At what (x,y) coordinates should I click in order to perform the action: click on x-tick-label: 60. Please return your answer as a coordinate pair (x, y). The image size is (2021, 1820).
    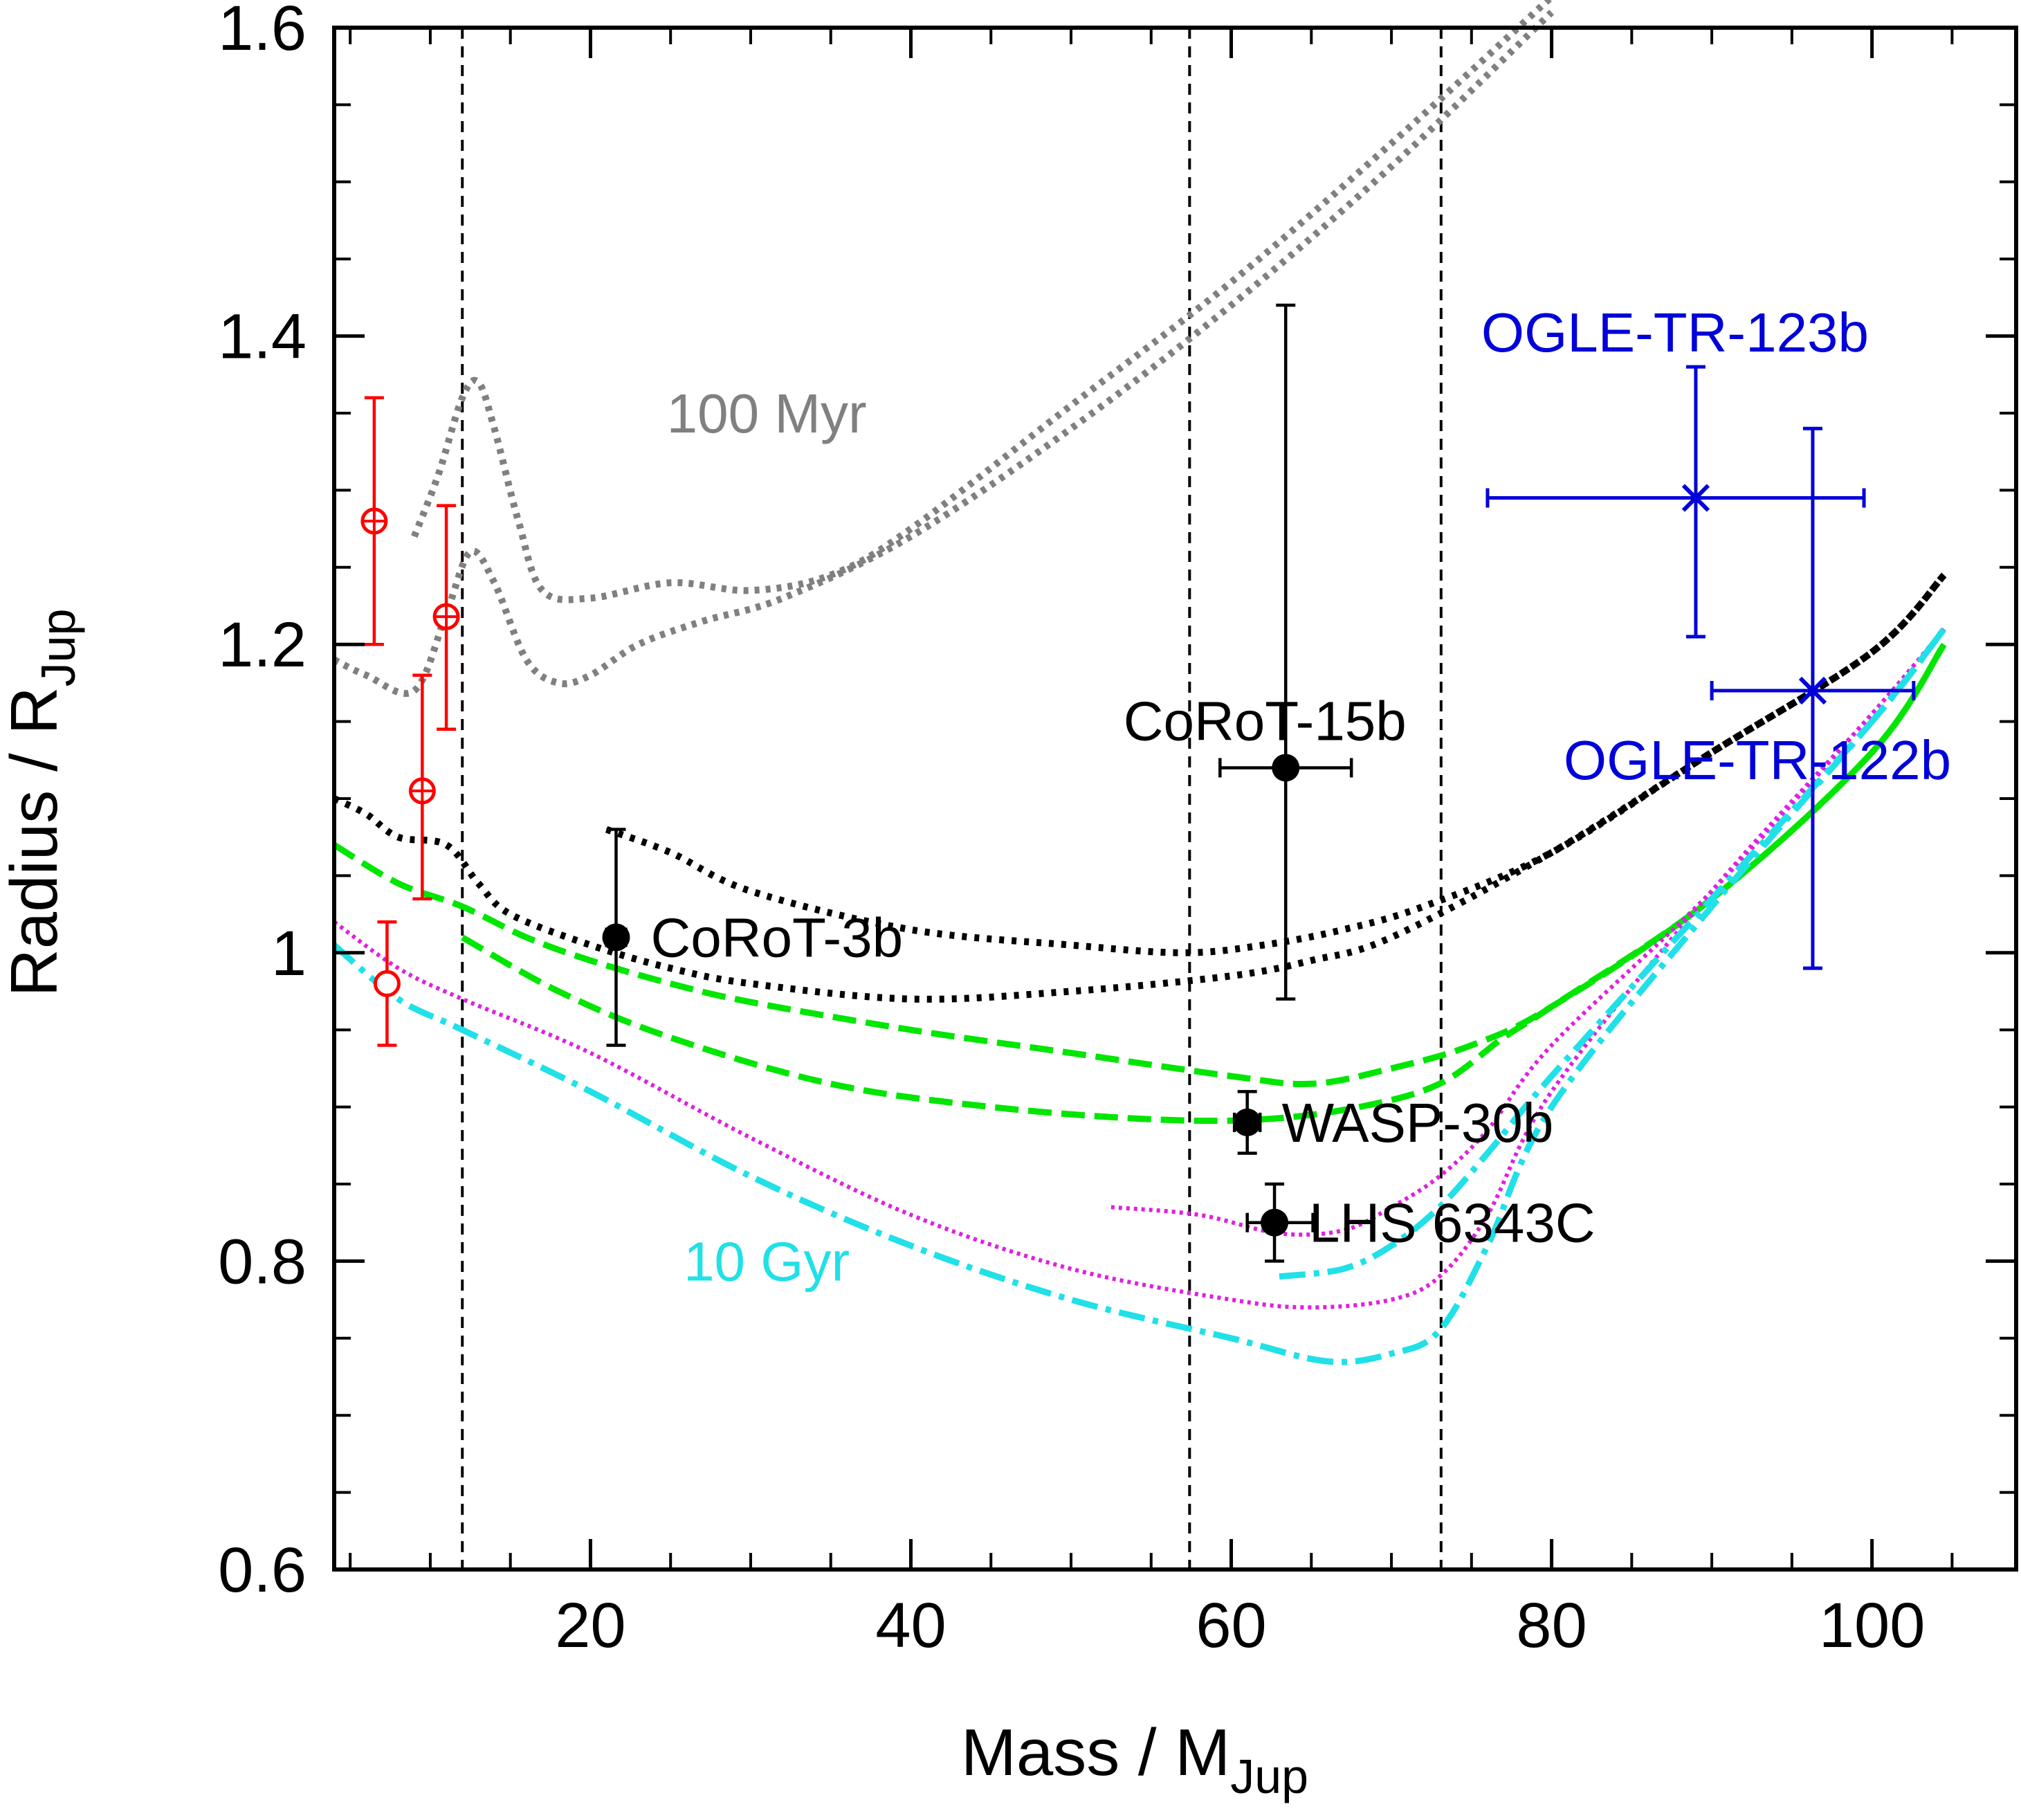
    Looking at the image, I should click on (1231, 1625).